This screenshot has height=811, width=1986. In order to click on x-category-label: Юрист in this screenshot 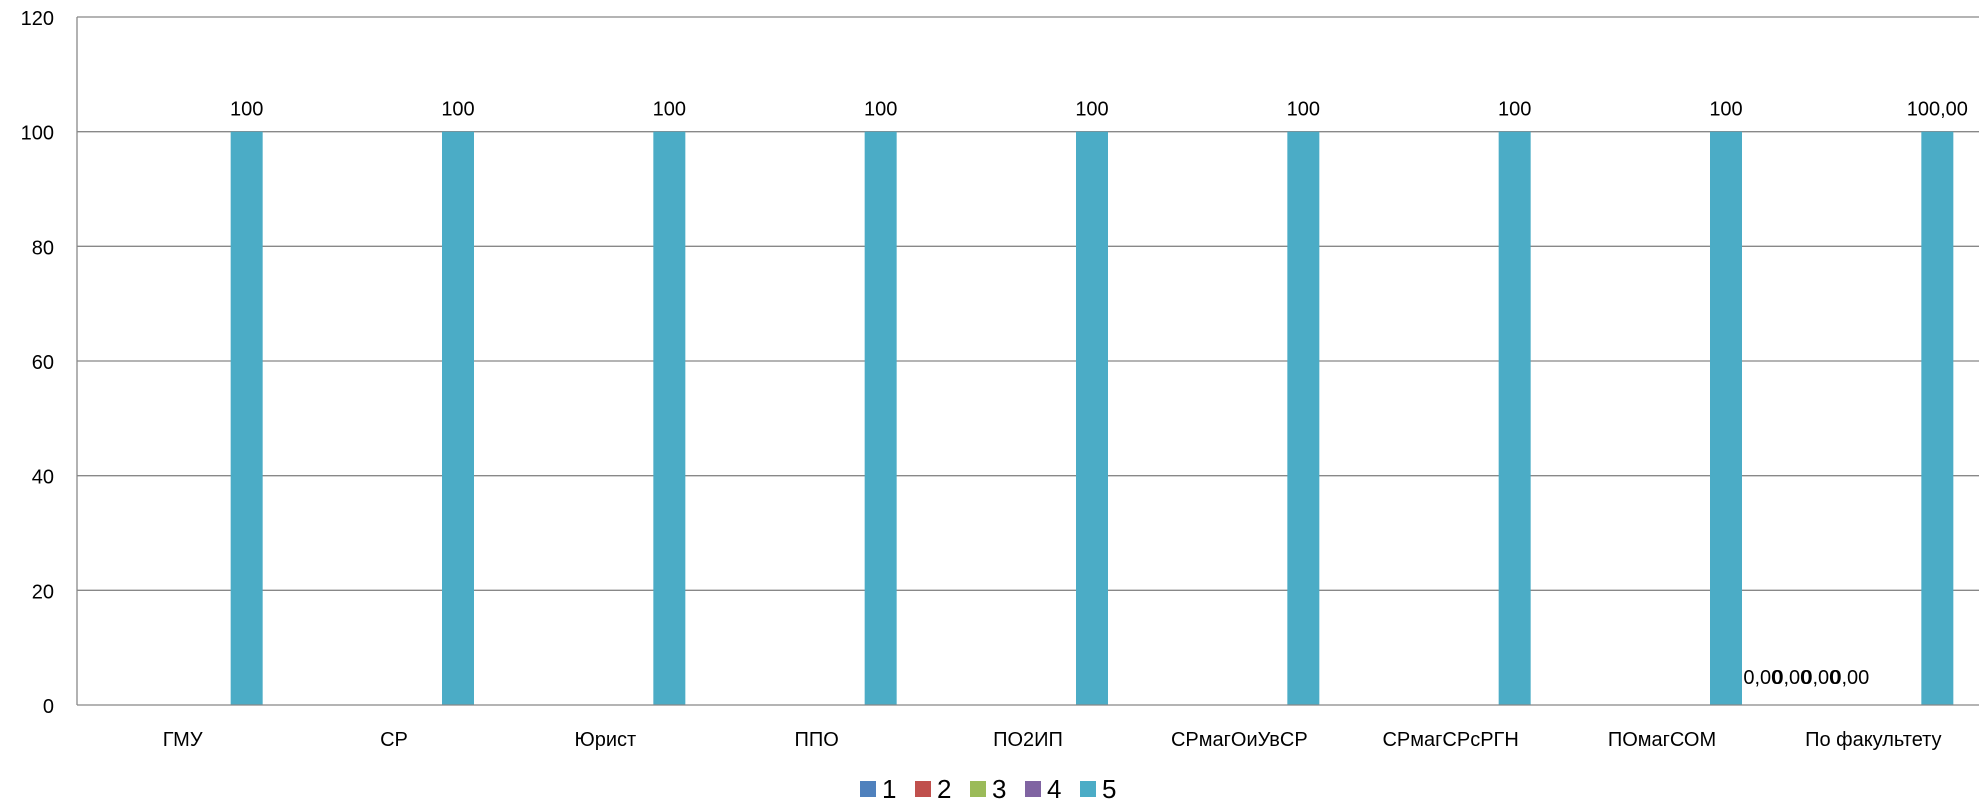, I will do `click(605, 740)`.